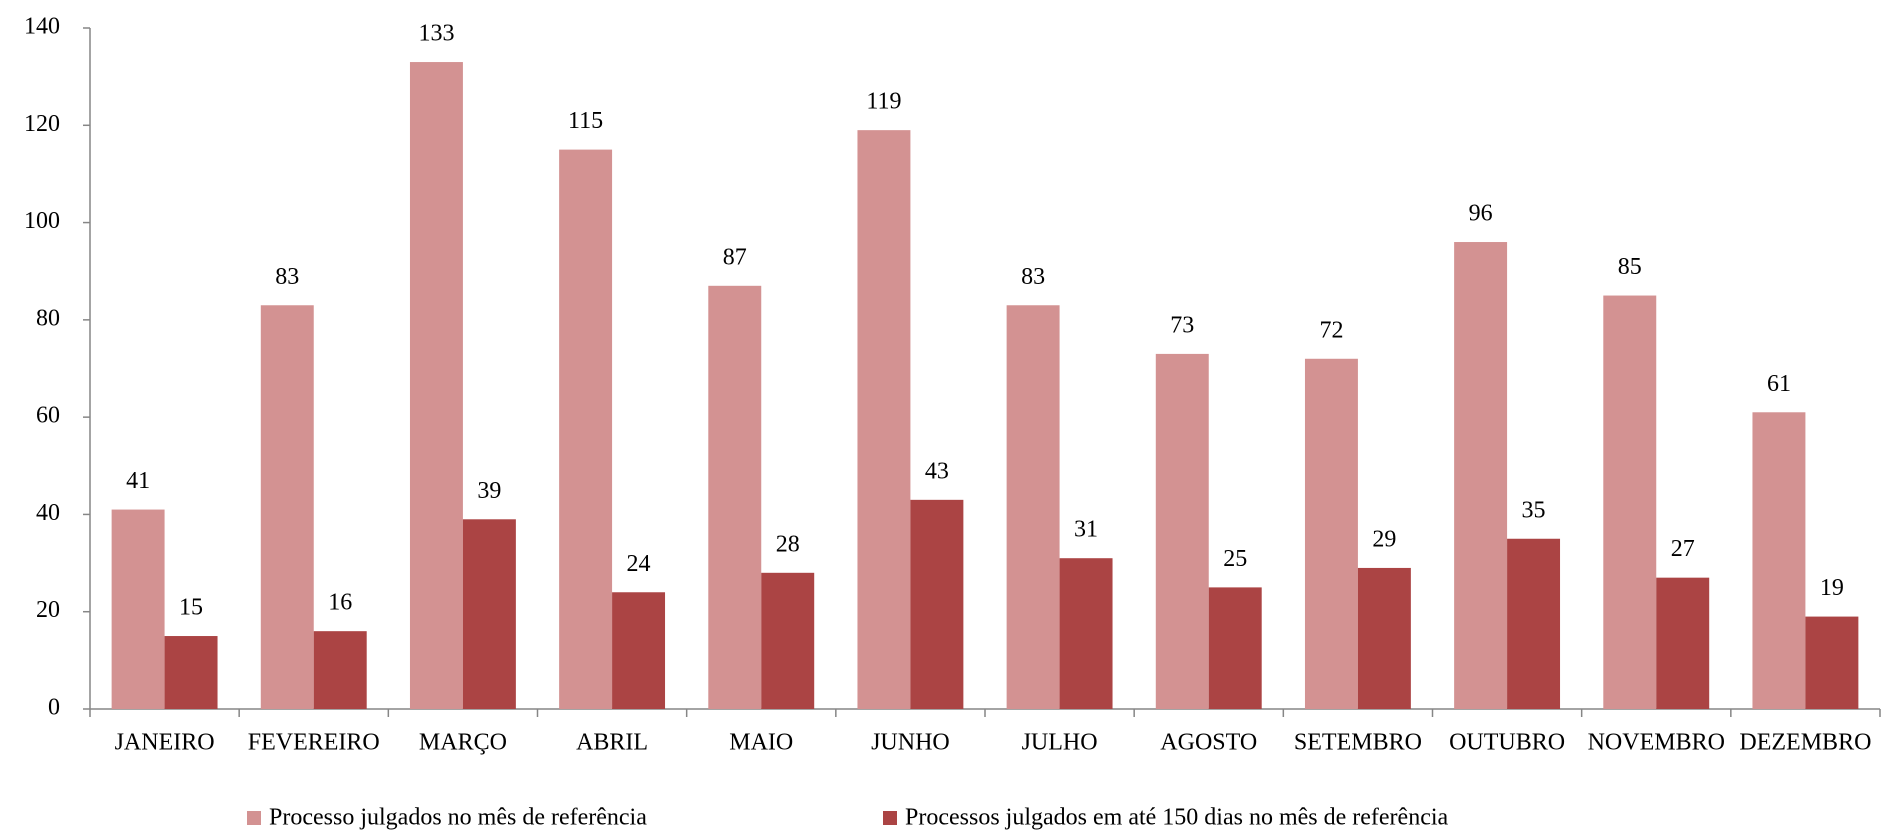  Describe the element at coordinates (48, 416) in the screenshot. I see `y-tick-label: 60` at that location.